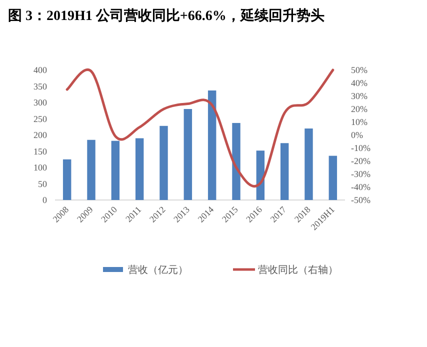  What do you see at coordinates (41, 167) in the screenshot?
I see `y-tick-label: 100` at bounding box center [41, 167].